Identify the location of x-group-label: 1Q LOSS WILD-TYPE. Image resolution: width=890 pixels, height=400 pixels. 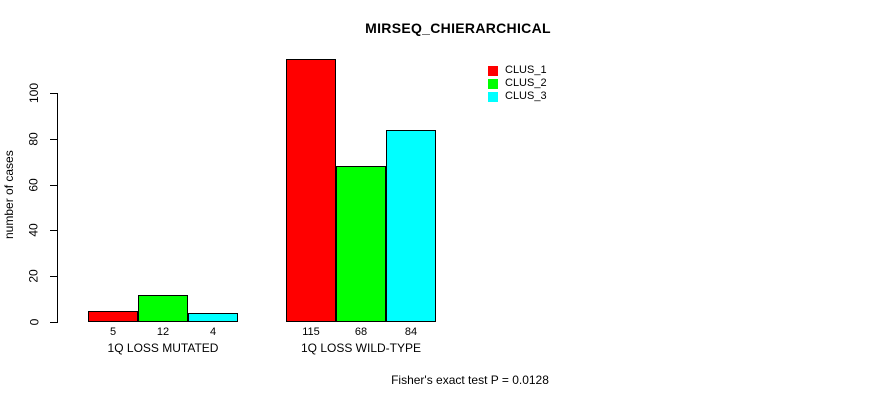
(361, 348).